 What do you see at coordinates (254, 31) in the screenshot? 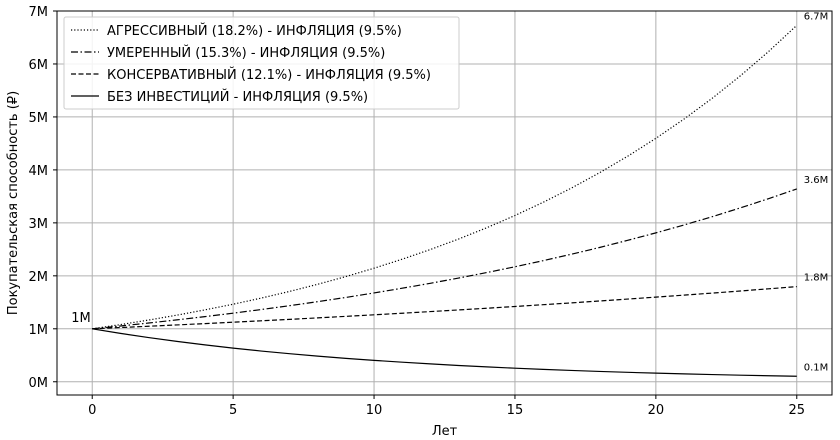
I see `legend-entry-1: АГРЕССИВНЫЙ (18.2%) - ИНФЛЯЦИЯ (9.5%)` at bounding box center [254, 31].